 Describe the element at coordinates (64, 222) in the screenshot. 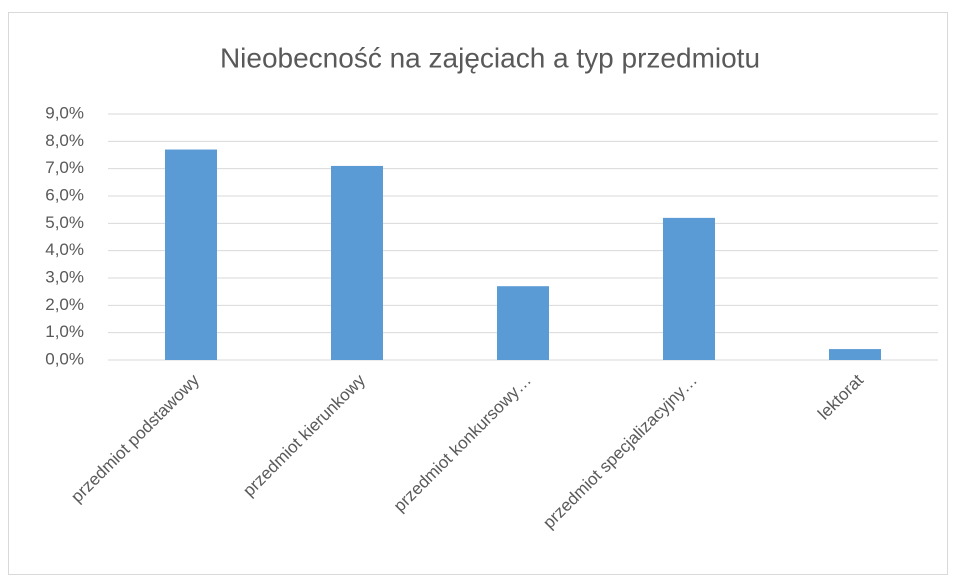

I see `y-tick-label: 5,0%` at that location.